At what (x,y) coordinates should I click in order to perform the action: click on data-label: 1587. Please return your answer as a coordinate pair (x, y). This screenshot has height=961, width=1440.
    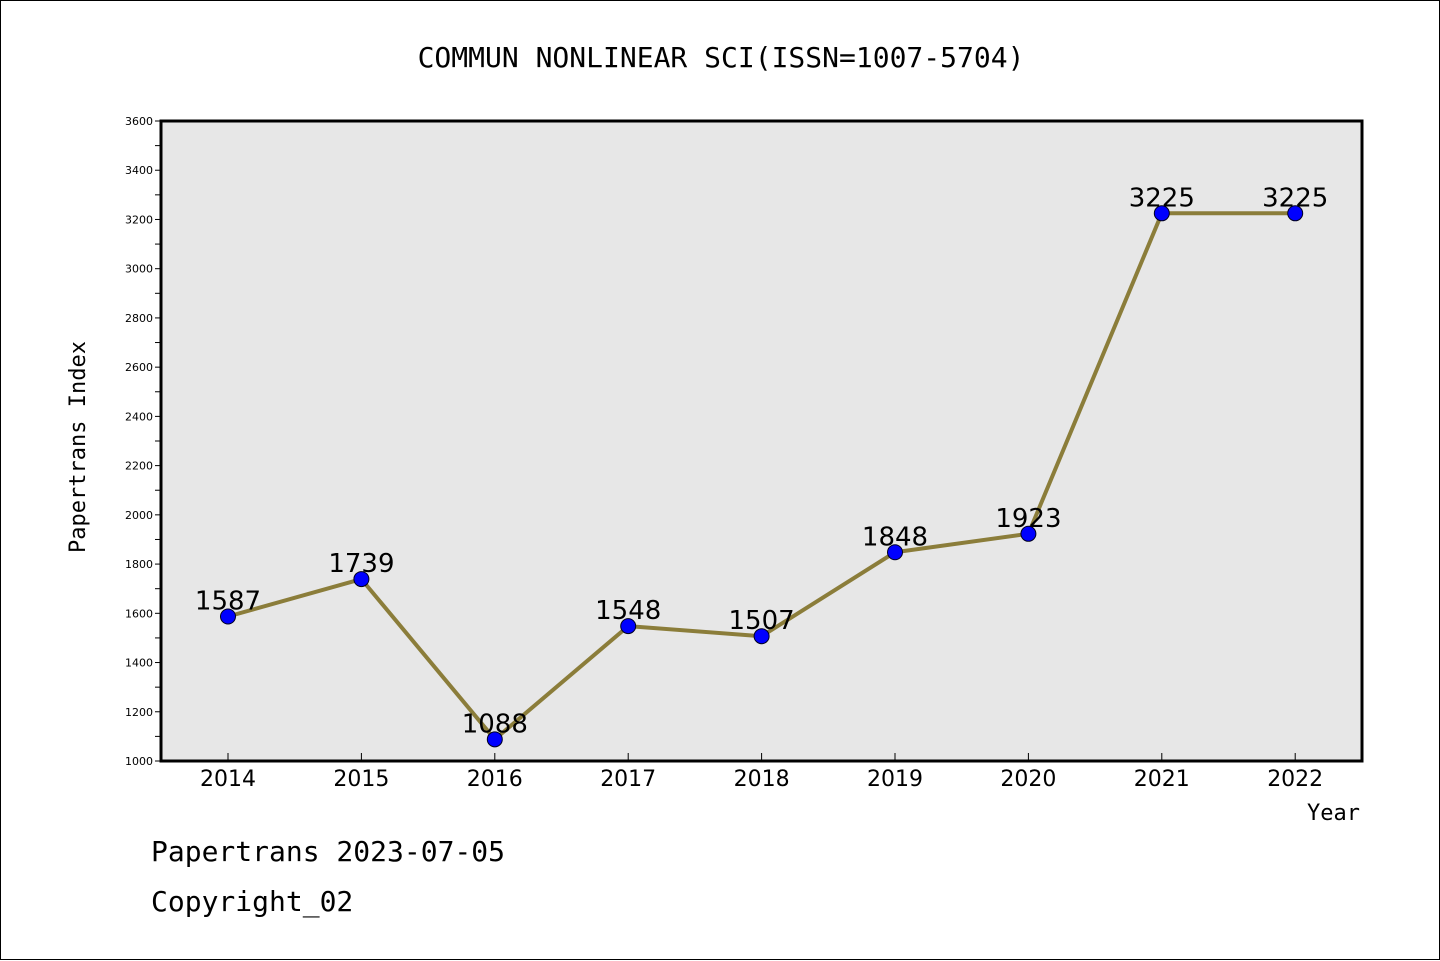
    Looking at the image, I should click on (228, 602).